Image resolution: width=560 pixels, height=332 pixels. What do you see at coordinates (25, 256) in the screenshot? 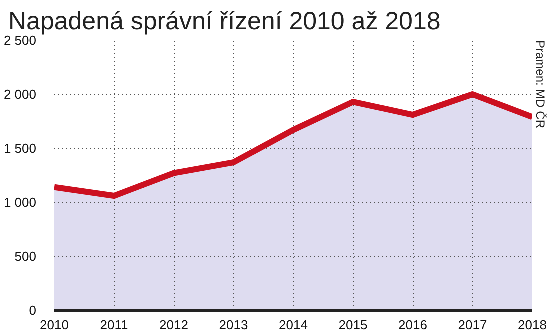
I see `y-tick-label: 500` at bounding box center [25, 256].